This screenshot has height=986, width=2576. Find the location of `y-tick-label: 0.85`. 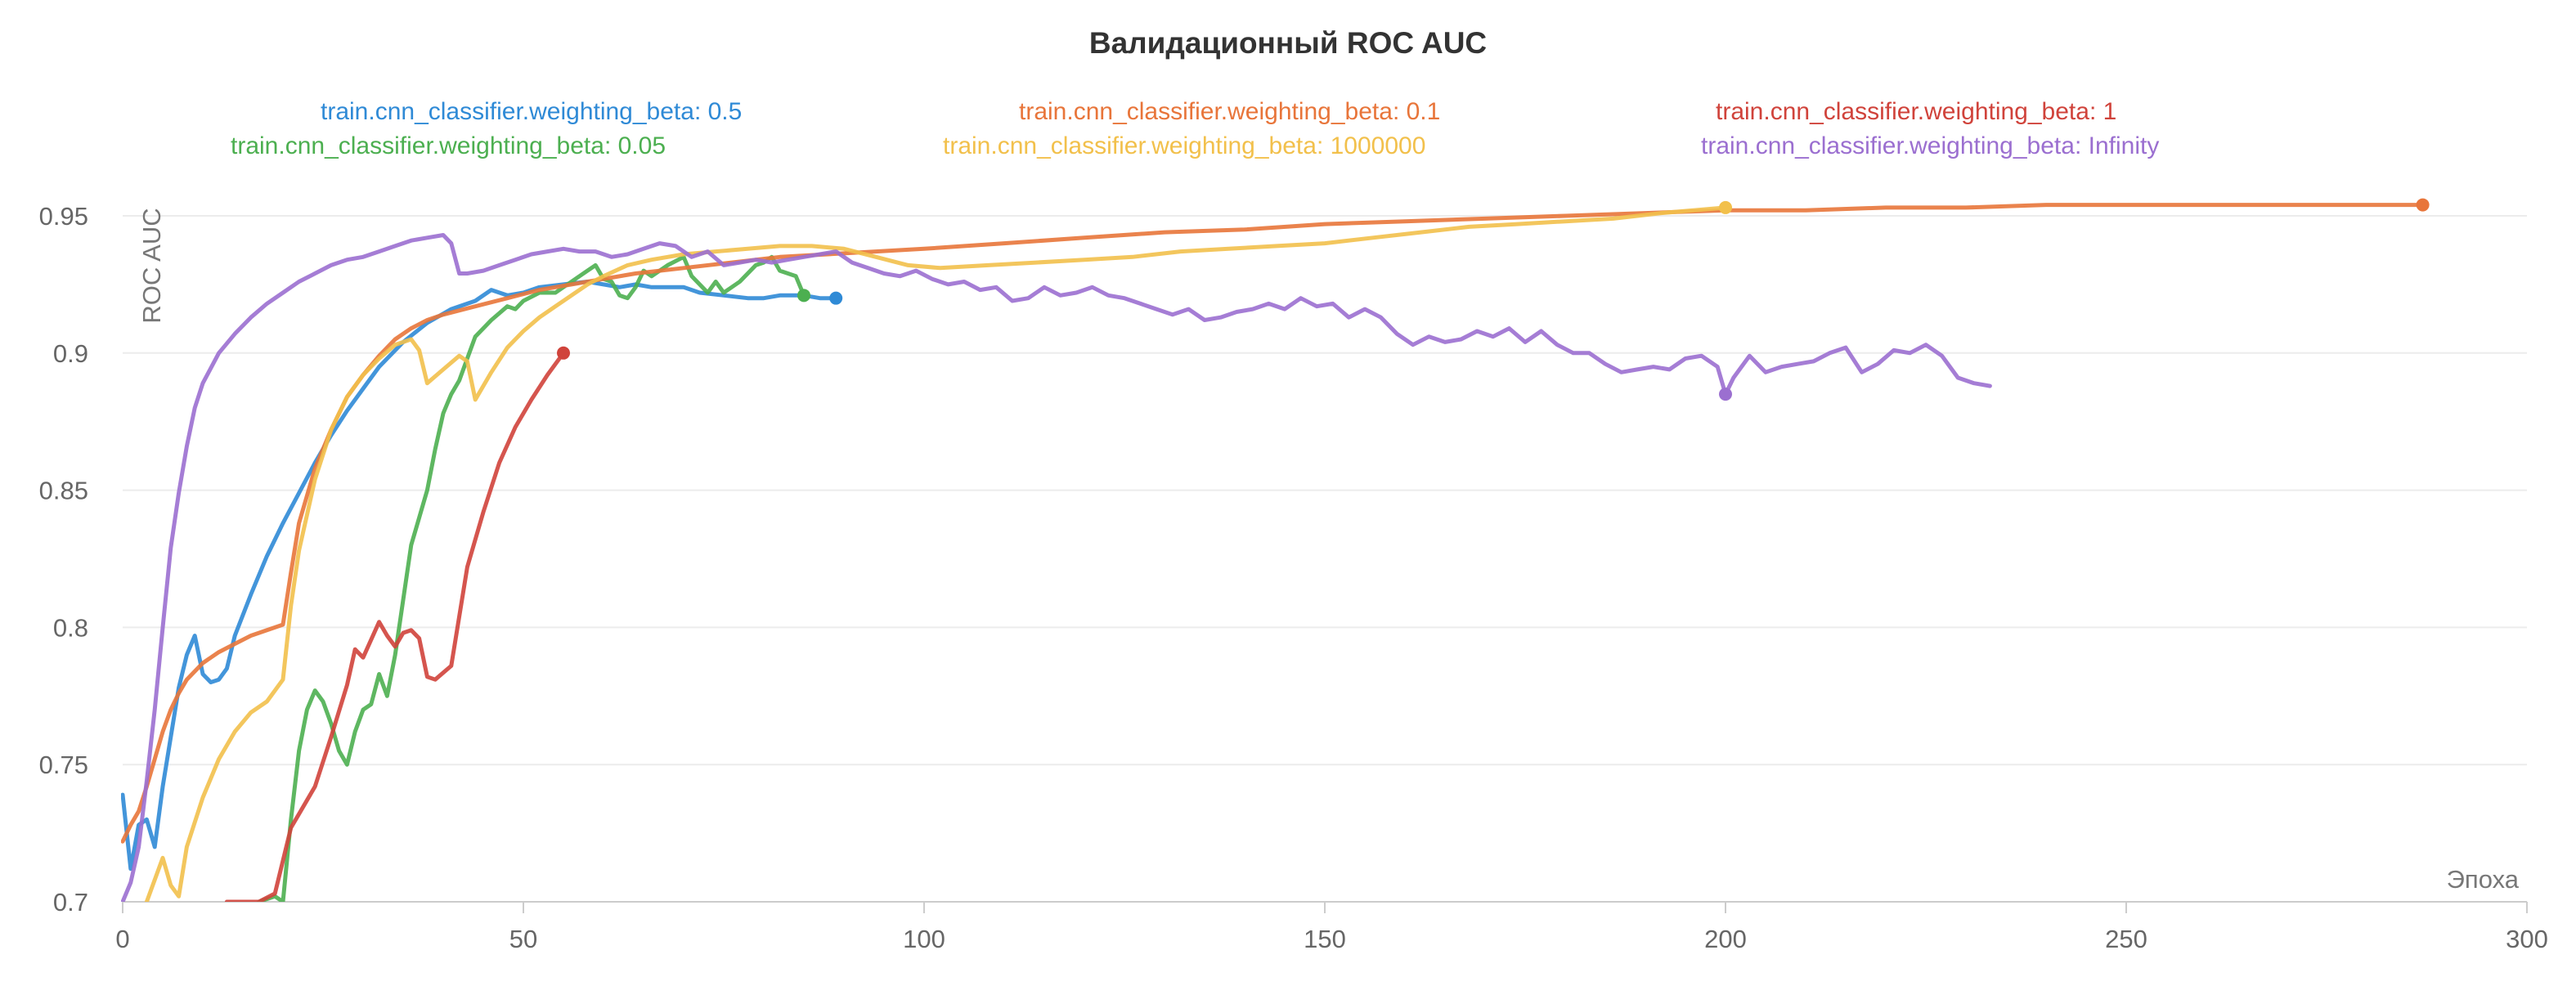

y-tick-label: 0.85 is located at coordinates (63, 491).